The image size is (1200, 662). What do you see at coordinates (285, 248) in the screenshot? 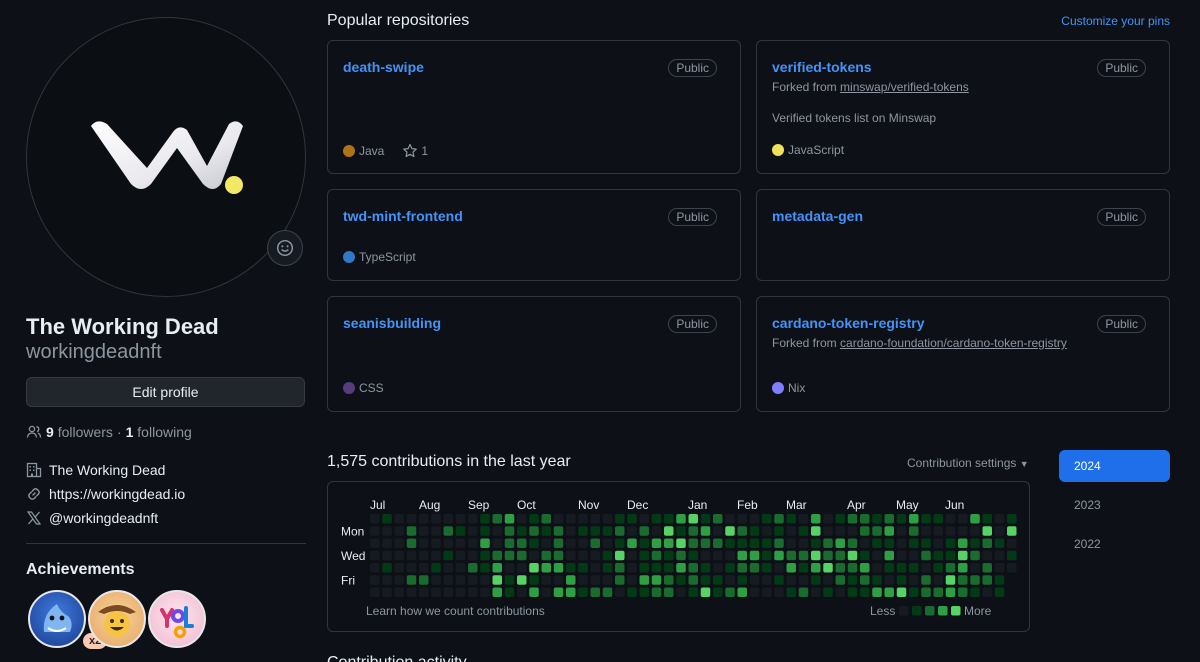
I see `set-status-button` at bounding box center [285, 248].